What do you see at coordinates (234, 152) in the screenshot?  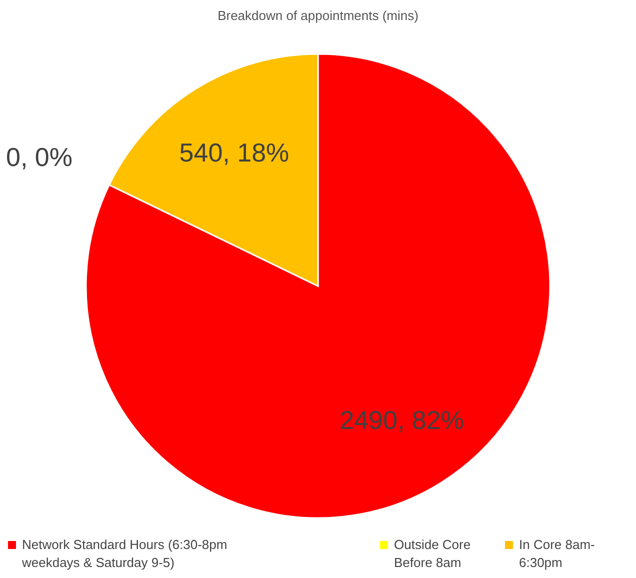 I see `data-label: 540, 18%` at bounding box center [234, 152].